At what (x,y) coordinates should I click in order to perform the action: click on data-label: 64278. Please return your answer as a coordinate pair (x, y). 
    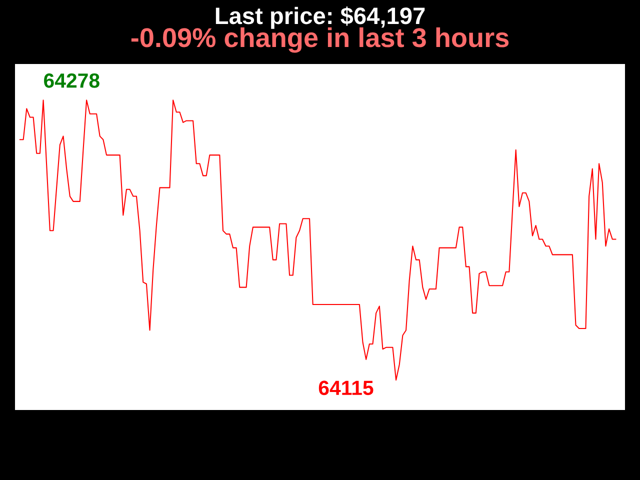
    Looking at the image, I should click on (72, 80).